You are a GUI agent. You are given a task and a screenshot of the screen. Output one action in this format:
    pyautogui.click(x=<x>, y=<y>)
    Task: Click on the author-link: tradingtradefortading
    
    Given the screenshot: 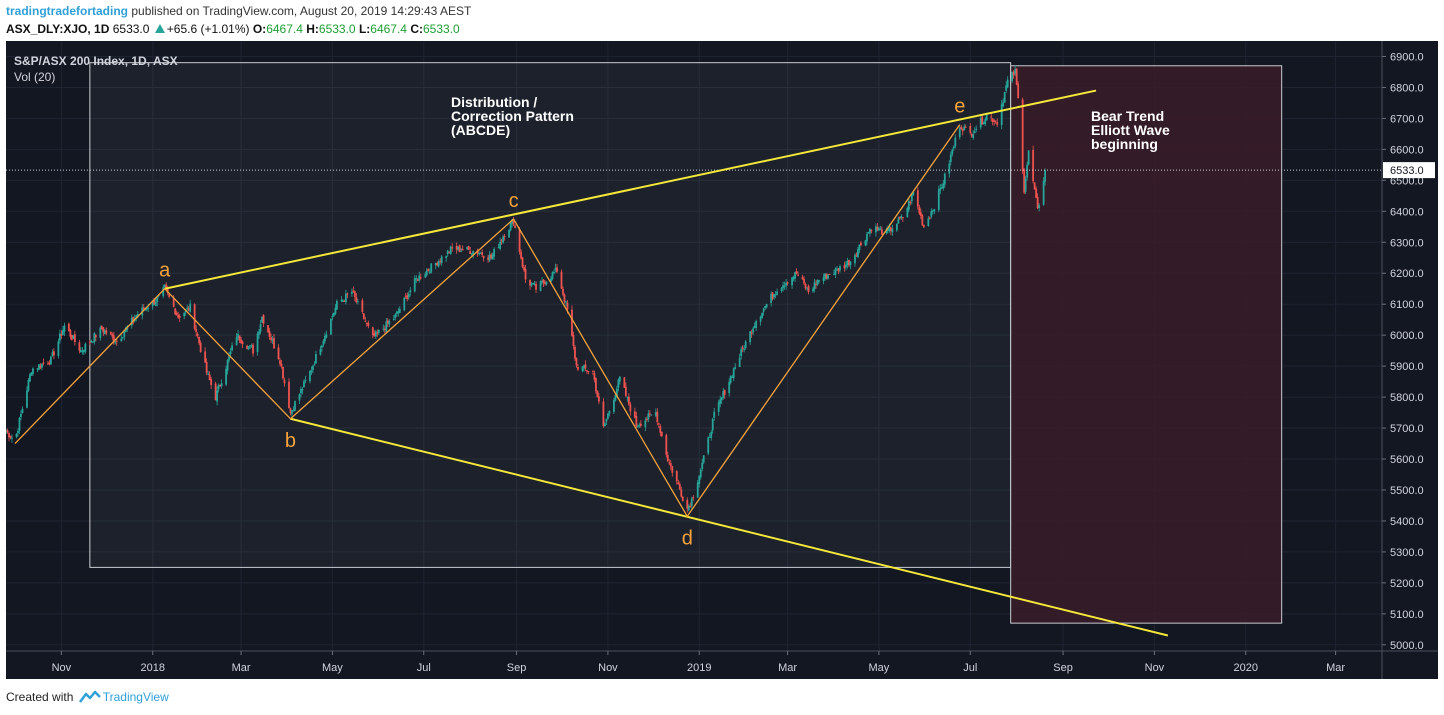 What is the action you would take?
    pyautogui.click(x=67, y=11)
    